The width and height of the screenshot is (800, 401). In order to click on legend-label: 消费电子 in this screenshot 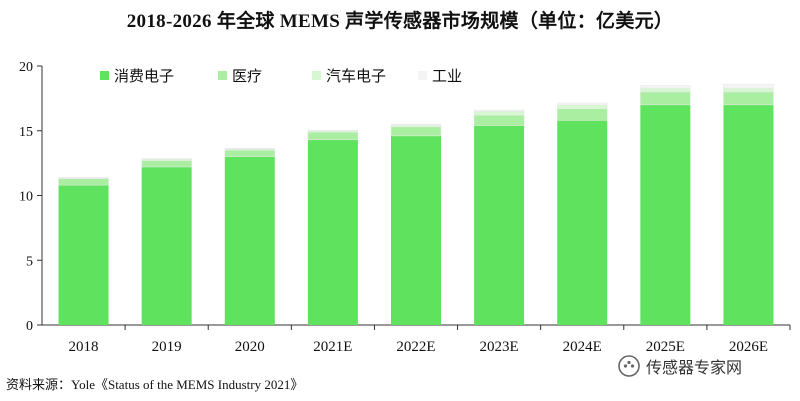, I will do `click(144, 76)`.